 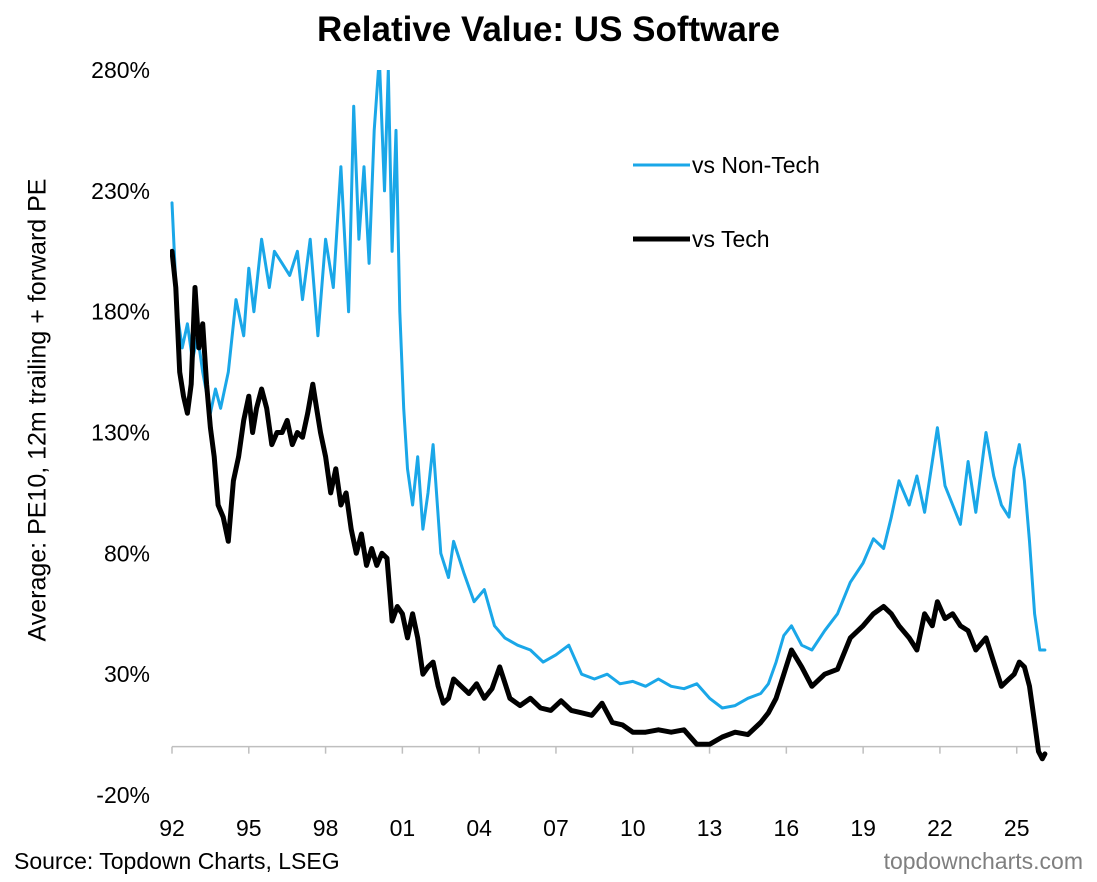 I want to click on x-tick-label: 07, so click(x=556, y=827).